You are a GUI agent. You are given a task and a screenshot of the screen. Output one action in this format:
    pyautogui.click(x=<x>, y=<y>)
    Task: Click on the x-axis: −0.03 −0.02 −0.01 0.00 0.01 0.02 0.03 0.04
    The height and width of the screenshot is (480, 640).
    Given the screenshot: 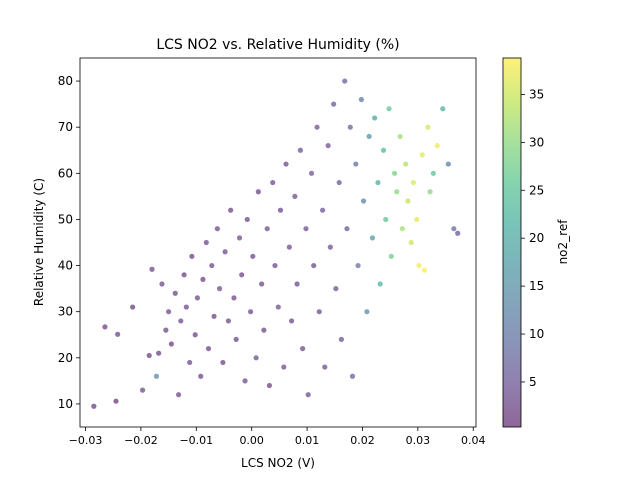 What is the action you would take?
    pyautogui.click(x=277, y=437)
    